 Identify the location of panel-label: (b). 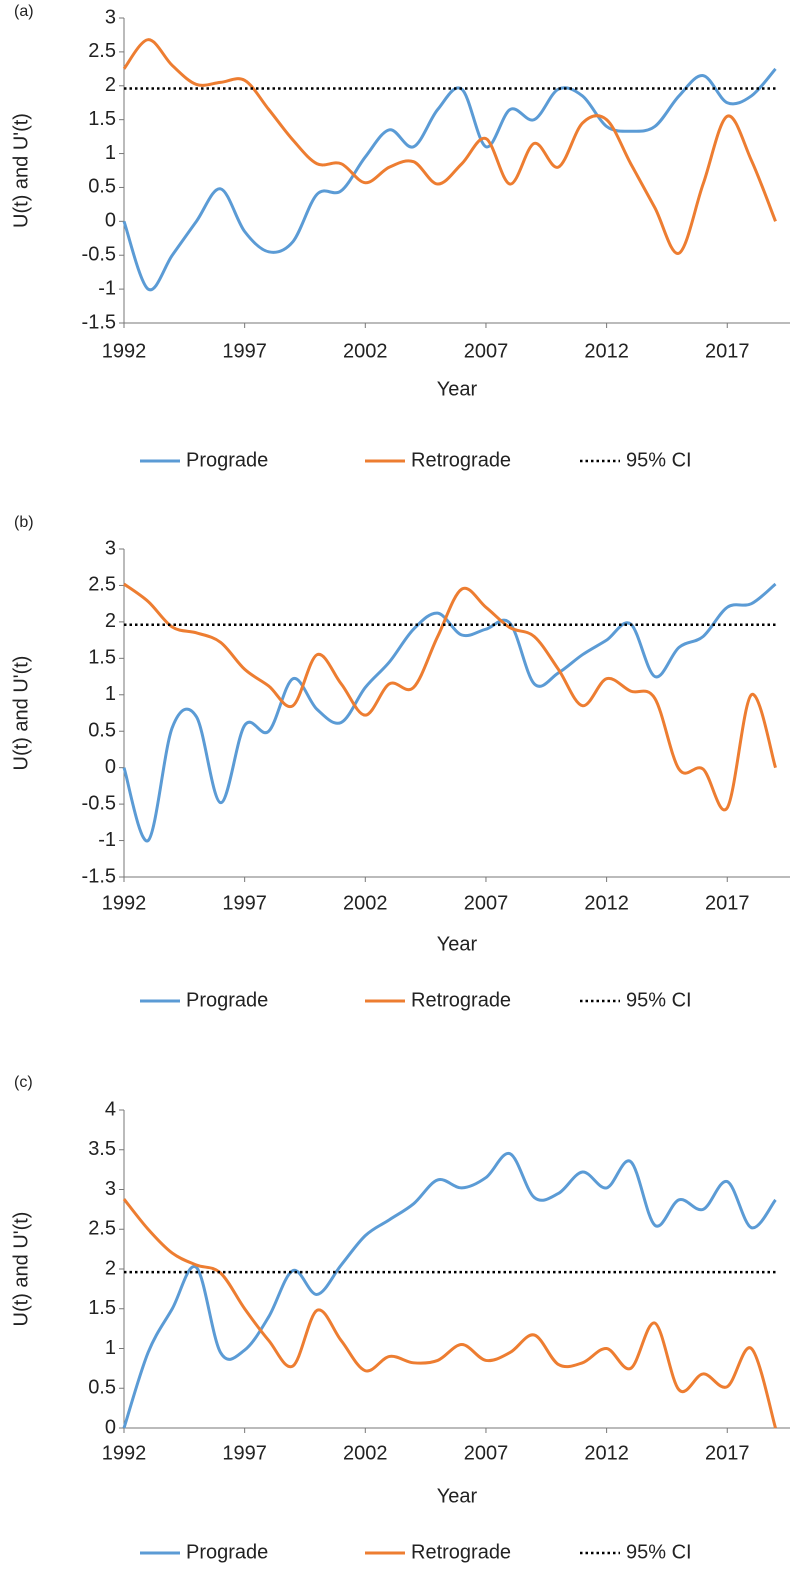
(24, 522).